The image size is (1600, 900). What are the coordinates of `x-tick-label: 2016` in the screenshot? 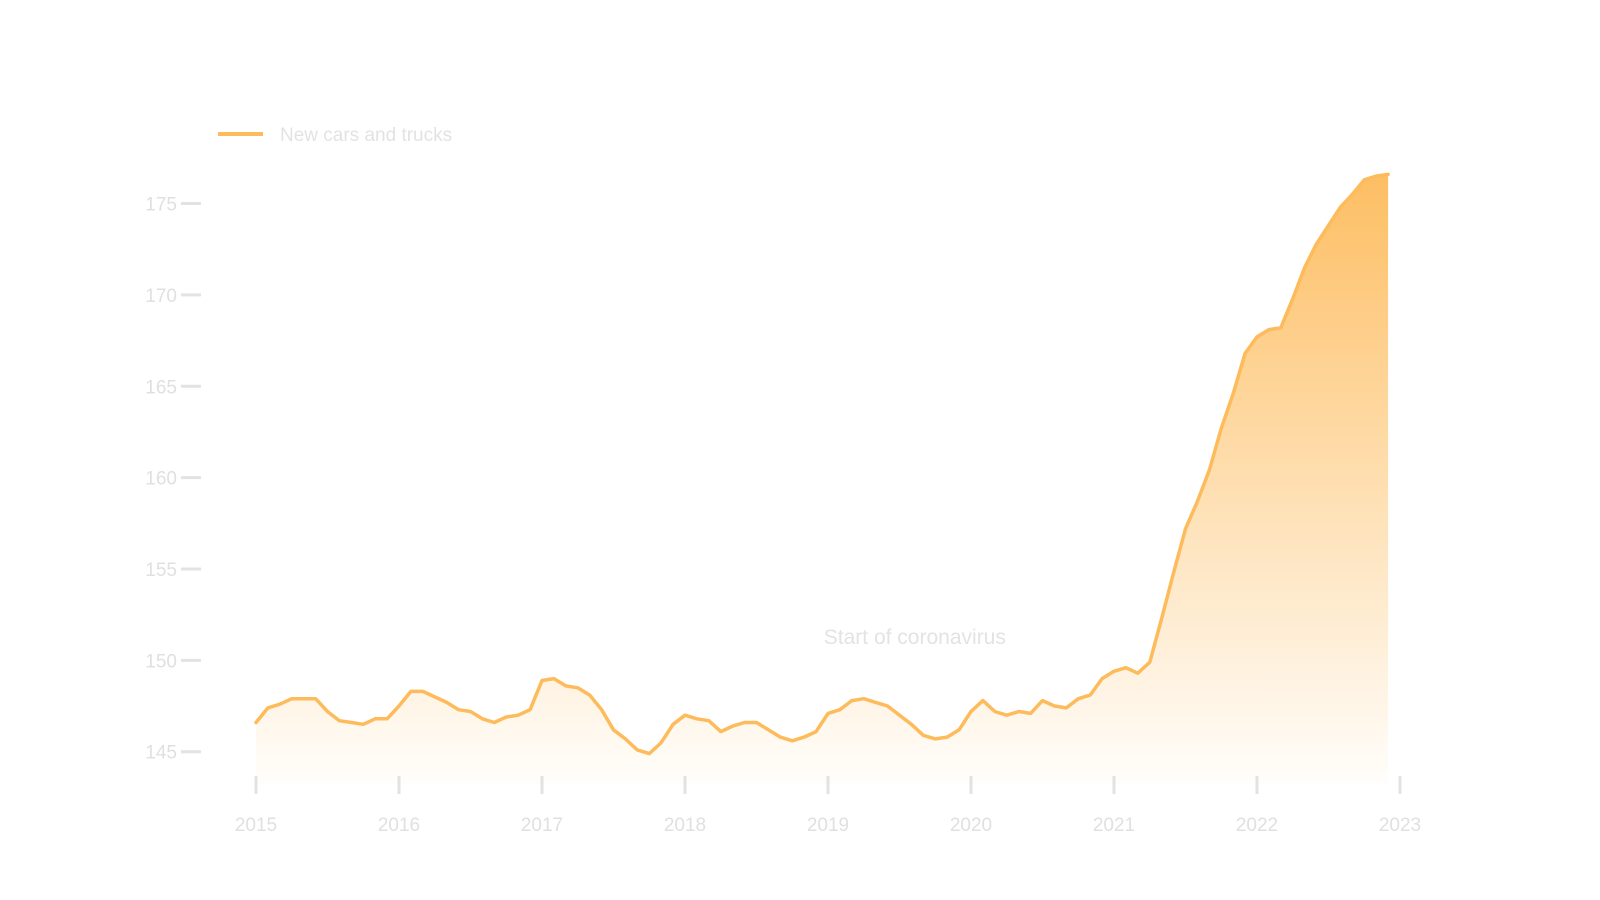 It's located at (399, 825).